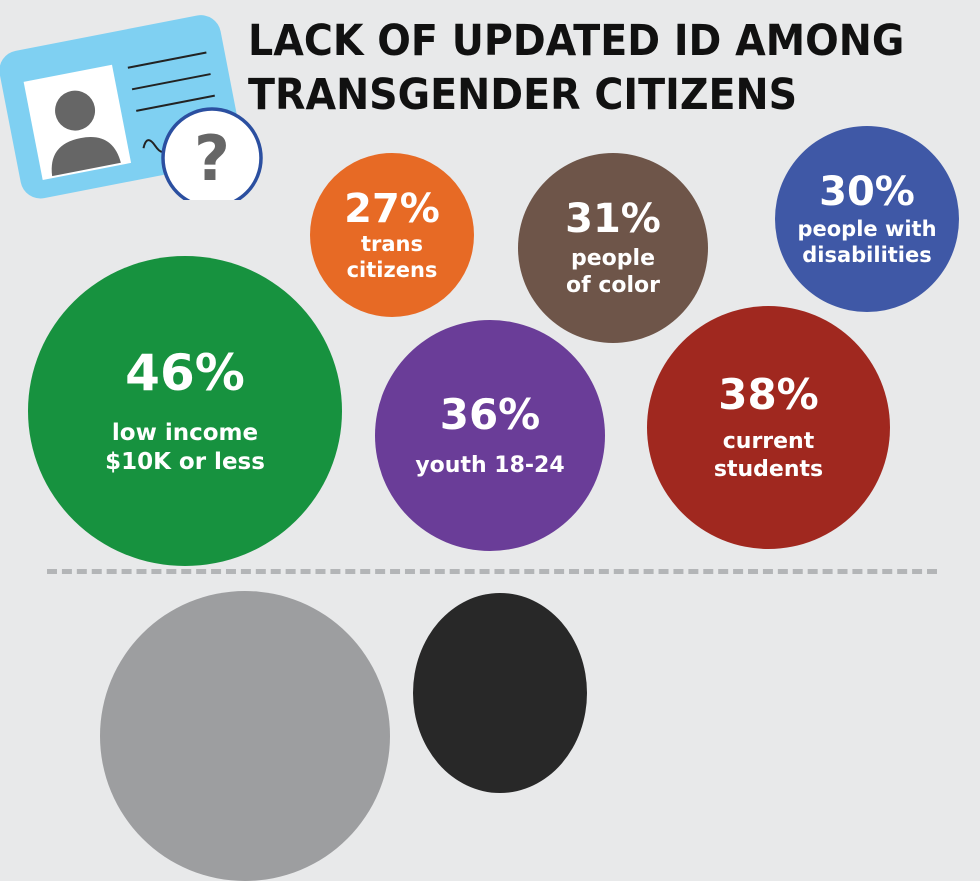 Image resolution: width=980 pixels, height=881 pixels. I want to click on title-line-2: TRANSGENDER CITIZENS, so click(523, 95).